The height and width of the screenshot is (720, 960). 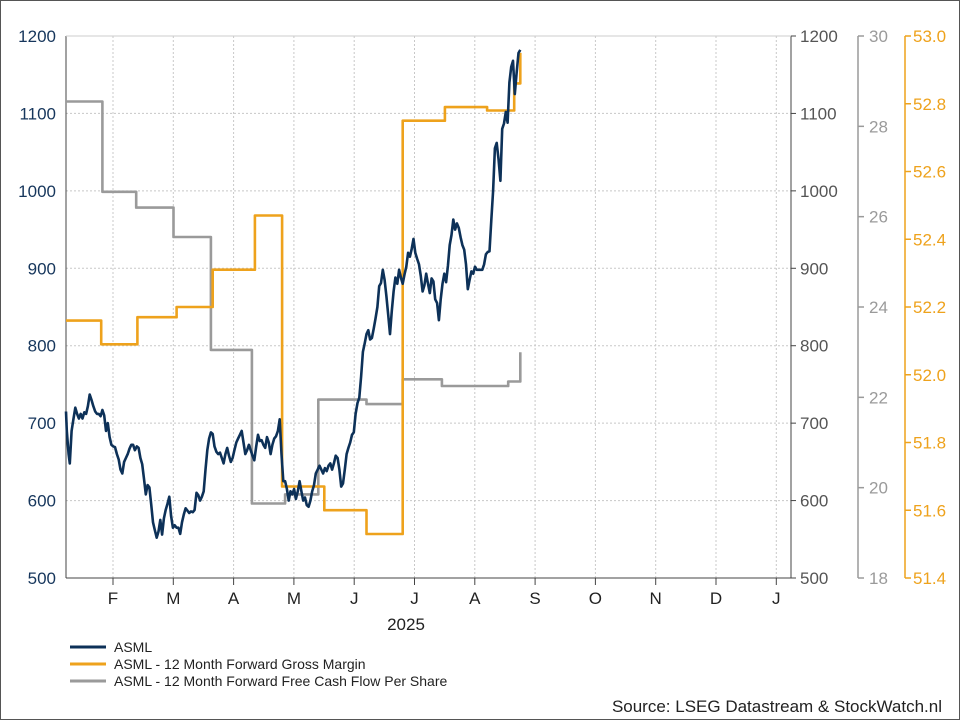 I want to click on x-tick-label: S, so click(x=534, y=598).